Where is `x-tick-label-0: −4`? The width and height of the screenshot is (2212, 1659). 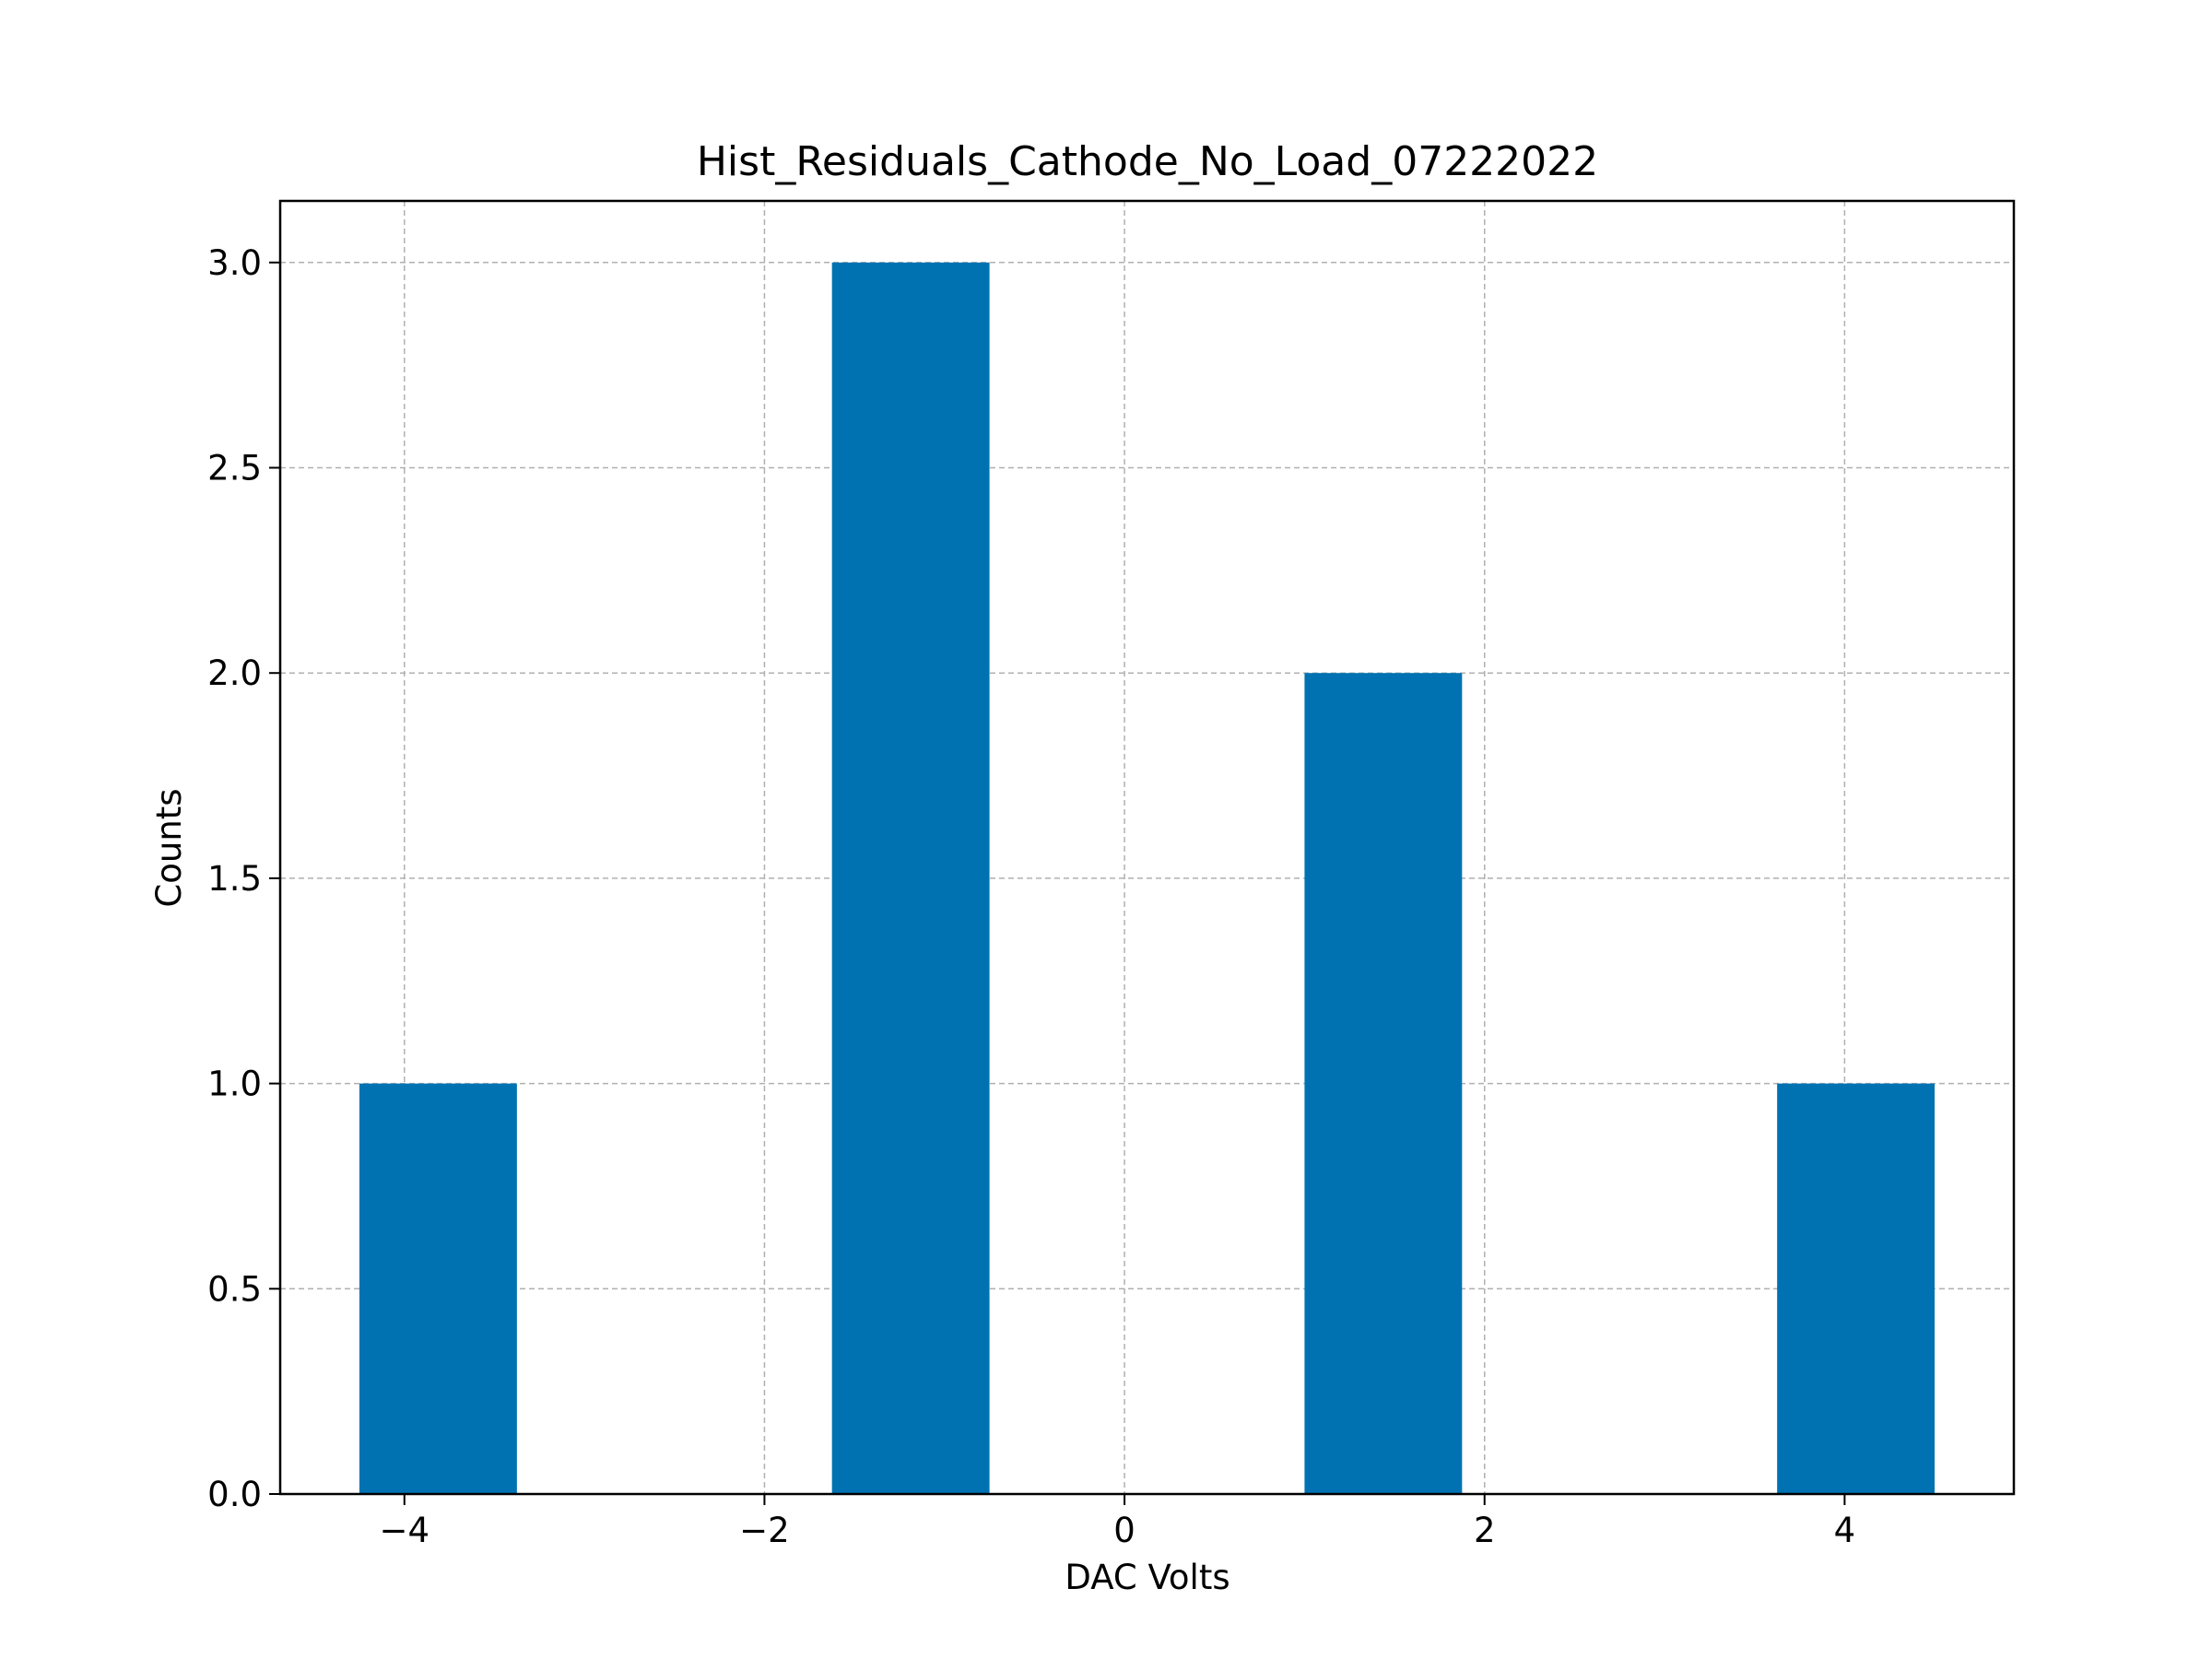
x-tick-label-0: −4 is located at coordinates (405, 1530).